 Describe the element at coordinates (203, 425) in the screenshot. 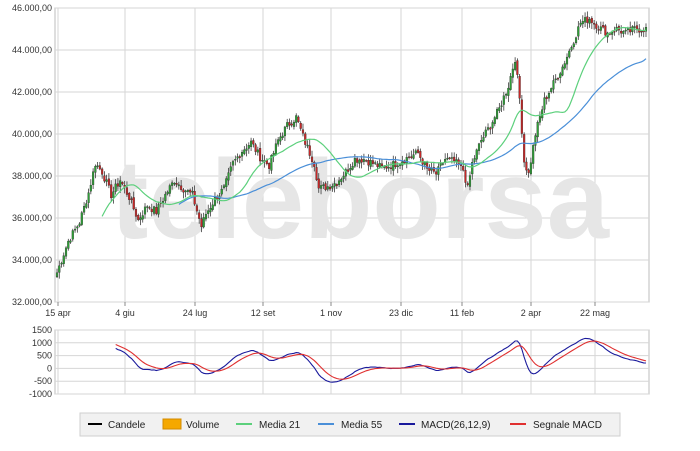

I see `legend-label: Volume` at that location.